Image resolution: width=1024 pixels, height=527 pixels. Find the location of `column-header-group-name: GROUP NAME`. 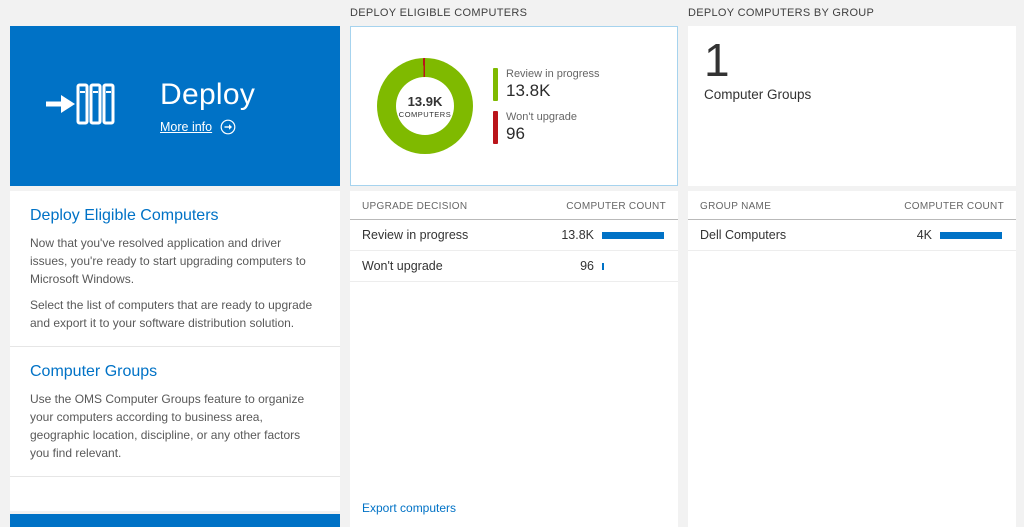

column-header-group-name: GROUP NAME is located at coordinates (736, 206).